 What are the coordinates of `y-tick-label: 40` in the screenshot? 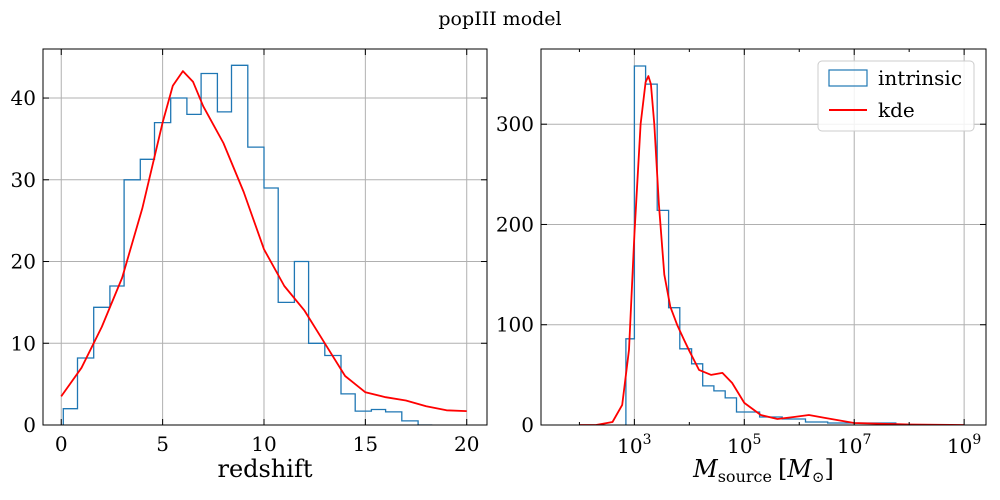 It's located at (23, 98).